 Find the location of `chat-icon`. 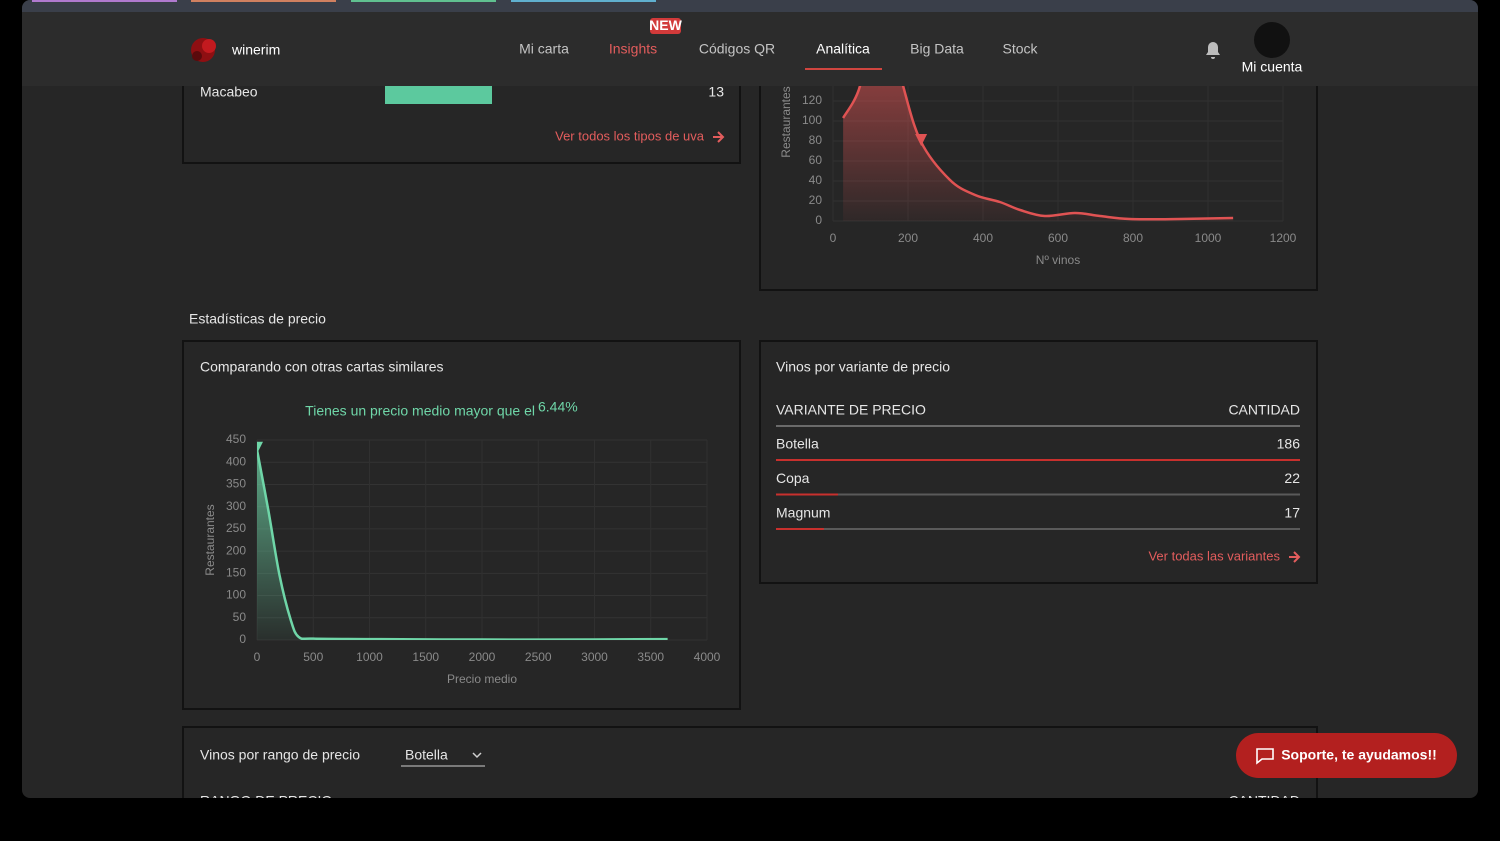

chat-icon is located at coordinates (1265, 756).